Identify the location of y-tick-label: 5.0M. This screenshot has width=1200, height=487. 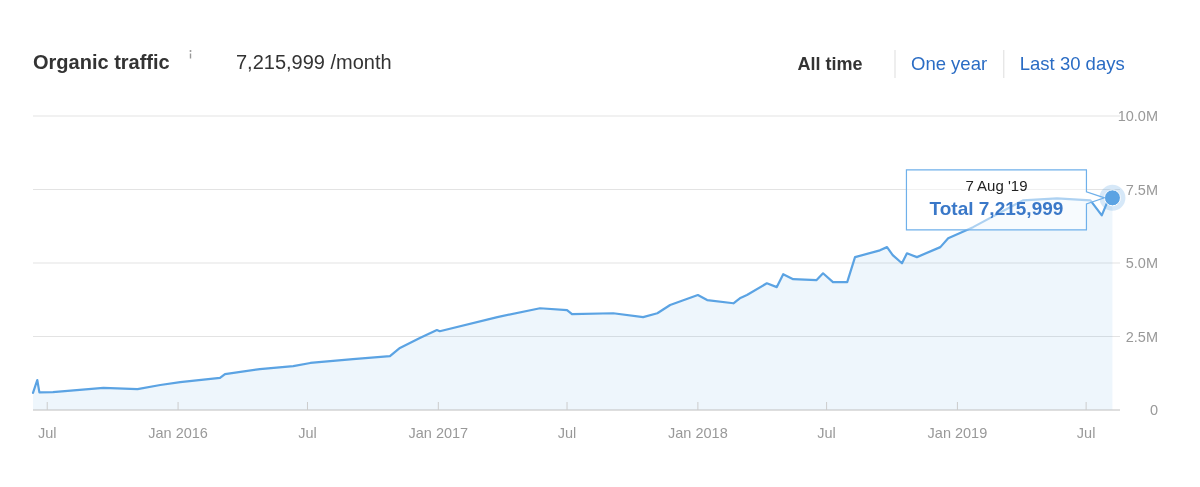
(1141, 263).